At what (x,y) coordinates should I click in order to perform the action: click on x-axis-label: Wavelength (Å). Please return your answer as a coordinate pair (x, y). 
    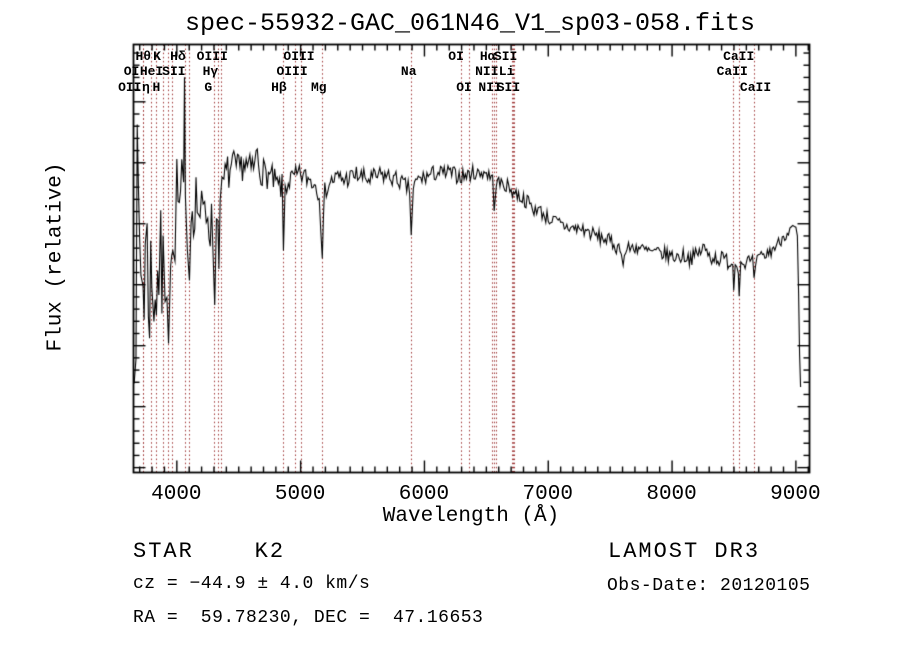
    Looking at the image, I should click on (471, 516).